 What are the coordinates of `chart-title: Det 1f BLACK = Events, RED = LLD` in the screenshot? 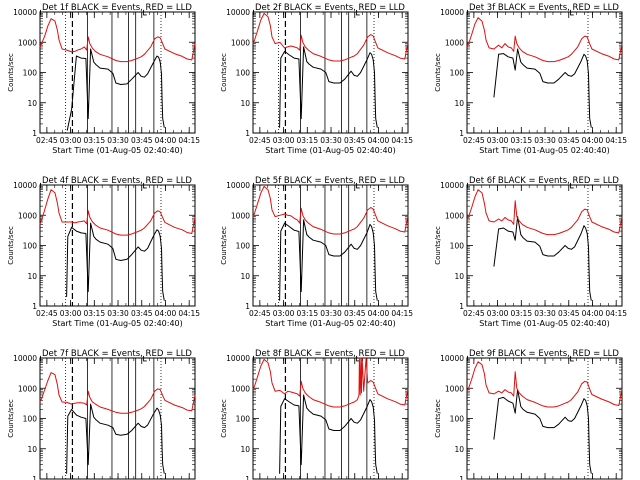 It's located at (117, 8).